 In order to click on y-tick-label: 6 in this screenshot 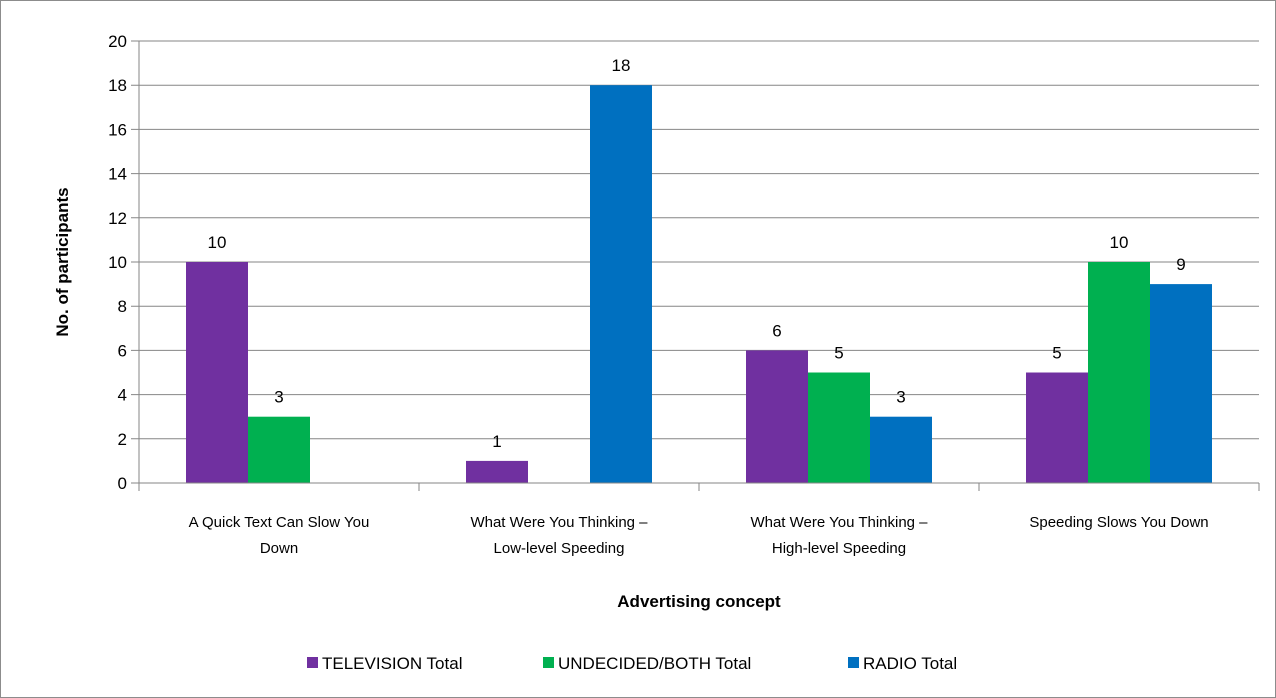, I will do `click(122, 350)`.